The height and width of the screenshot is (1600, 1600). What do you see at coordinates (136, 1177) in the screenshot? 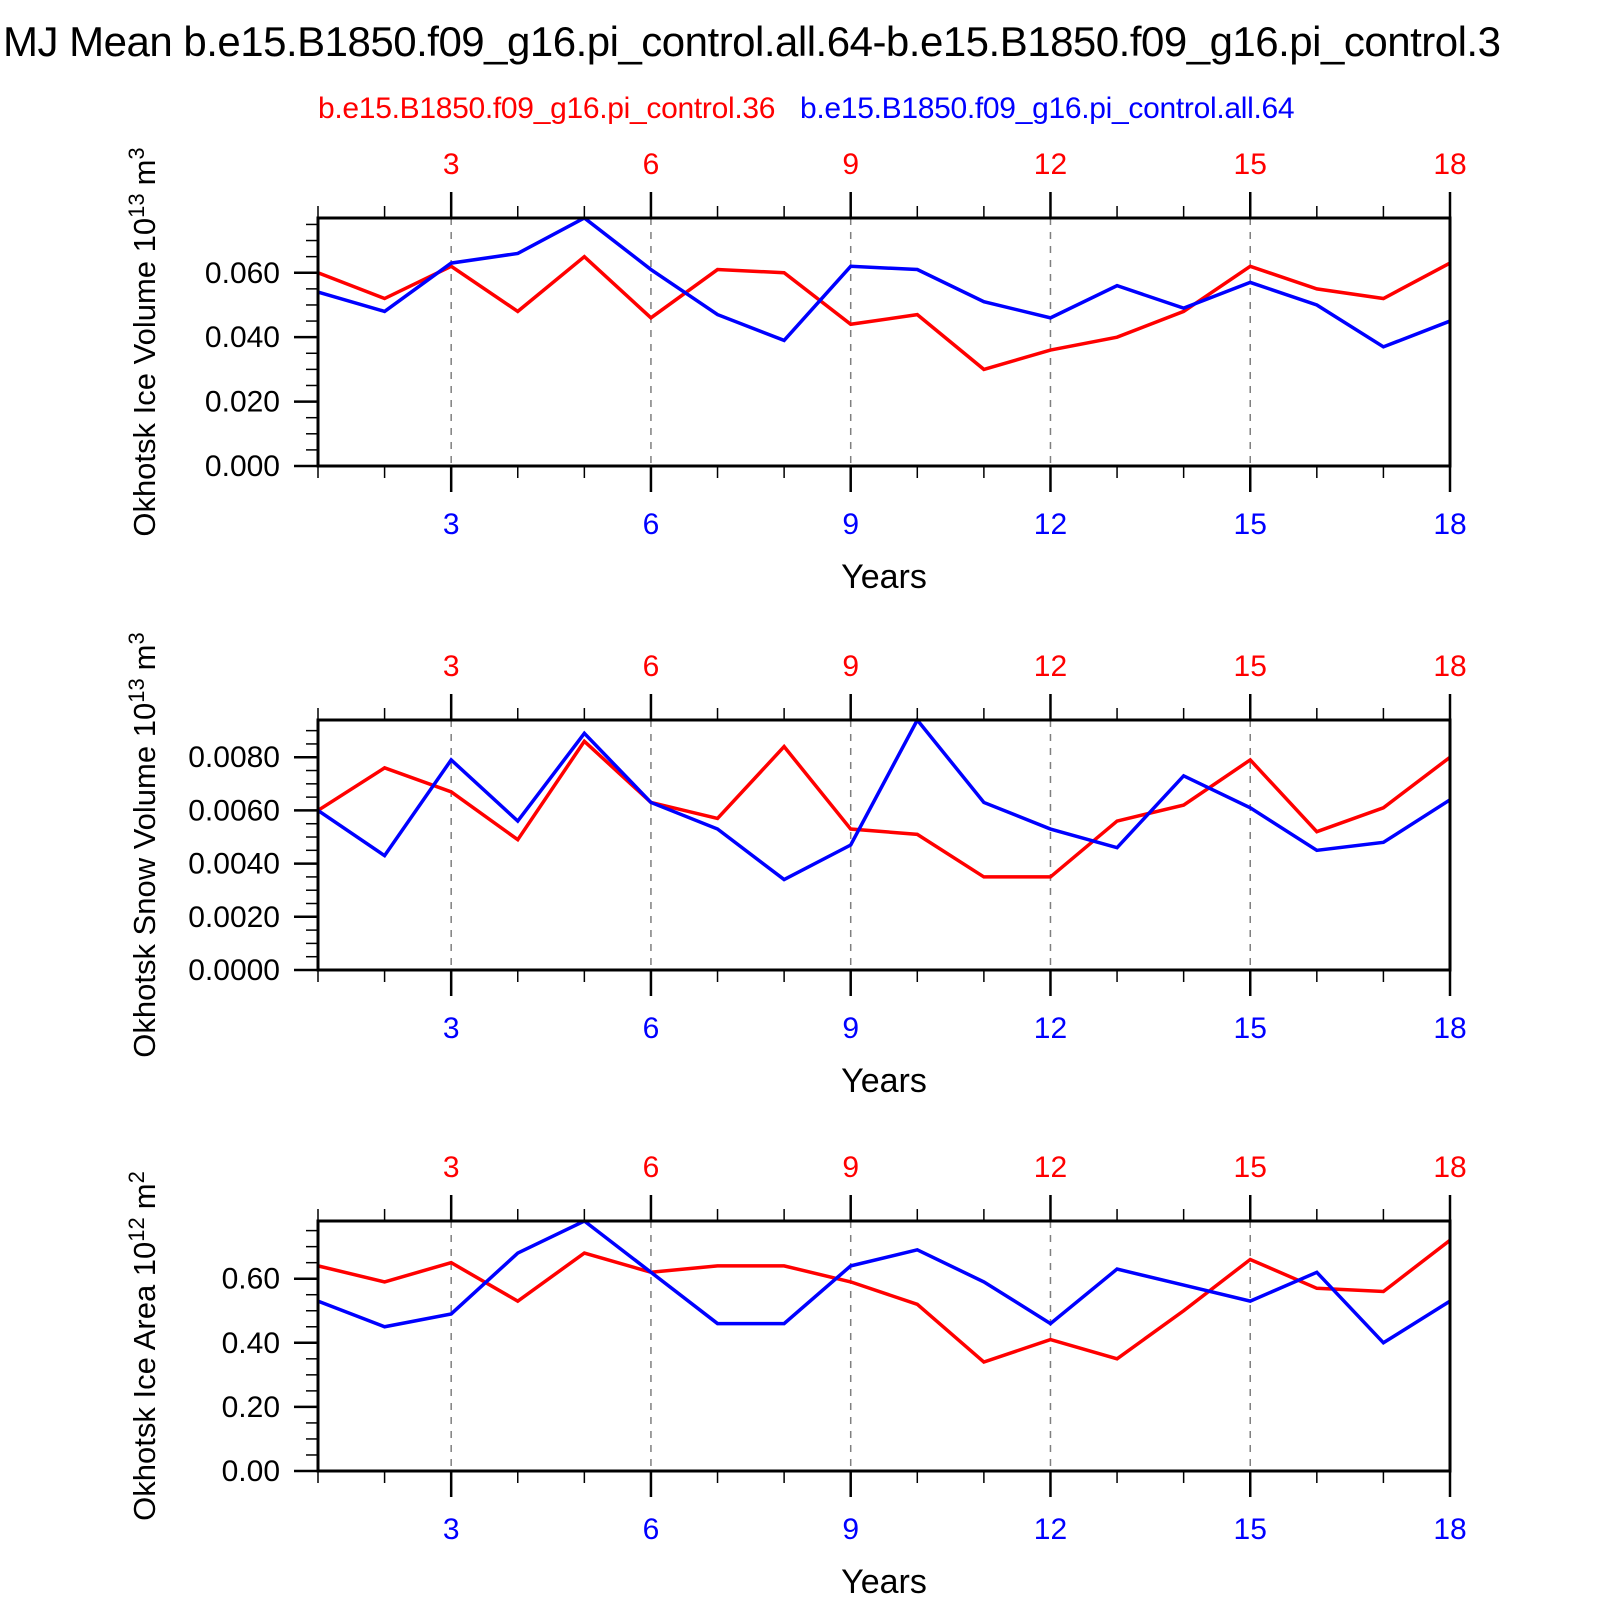
I see `y-axis-title-unit_exp: 2` at bounding box center [136, 1177].